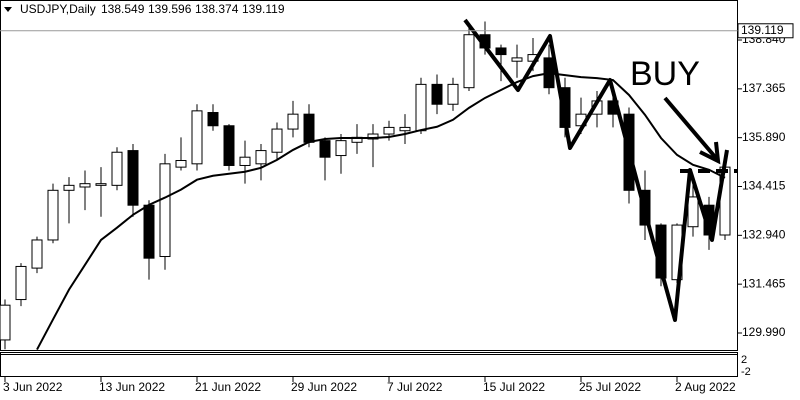 Image resolution: width=800 pixels, height=400 pixels. I want to click on subwindow-frame, so click(369, 364).